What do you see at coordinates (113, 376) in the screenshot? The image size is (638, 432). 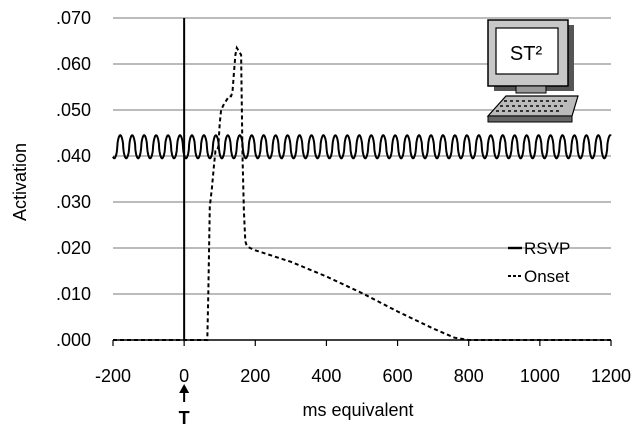 I see `x-tick-label: -200` at bounding box center [113, 376].